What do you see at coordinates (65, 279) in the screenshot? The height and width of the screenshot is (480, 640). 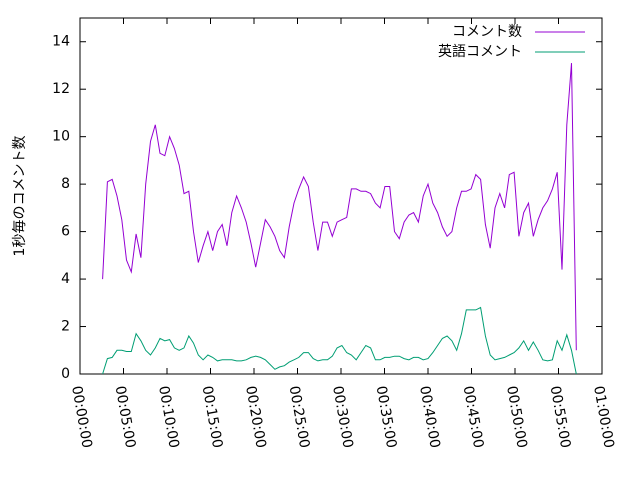 I see `y-tick-label: 4` at bounding box center [65, 279].